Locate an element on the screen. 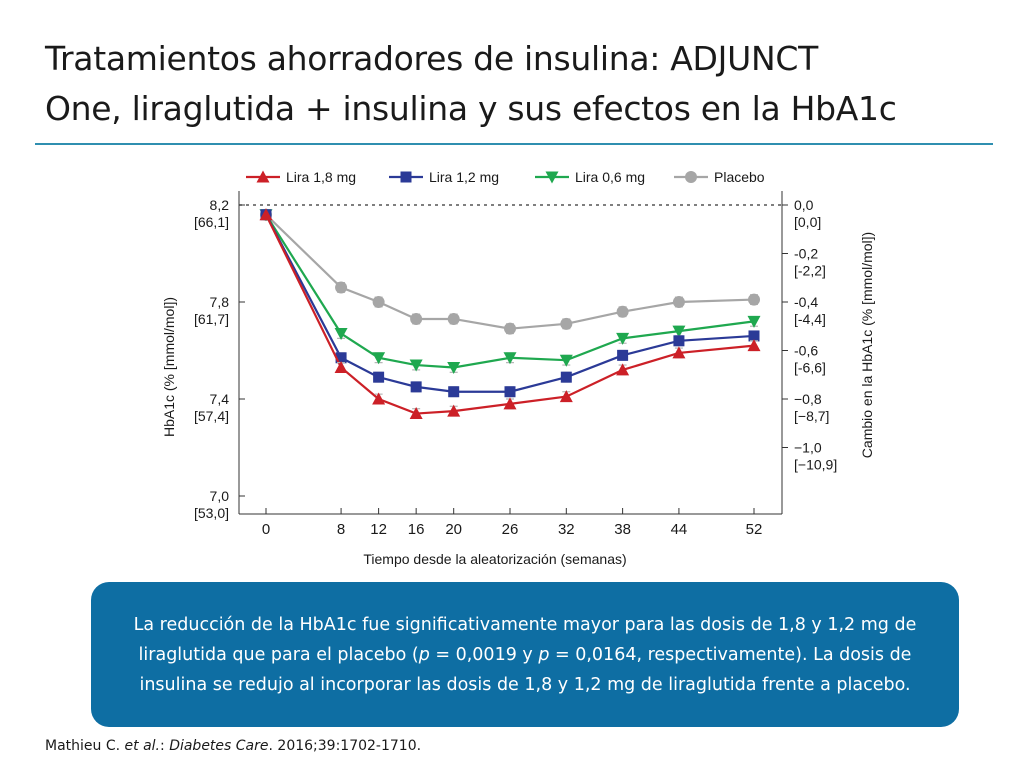 Image resolution: width=1024 pixels, height=768 pixels. series-lira-1-8-mg is located at coordinates (510, 314).